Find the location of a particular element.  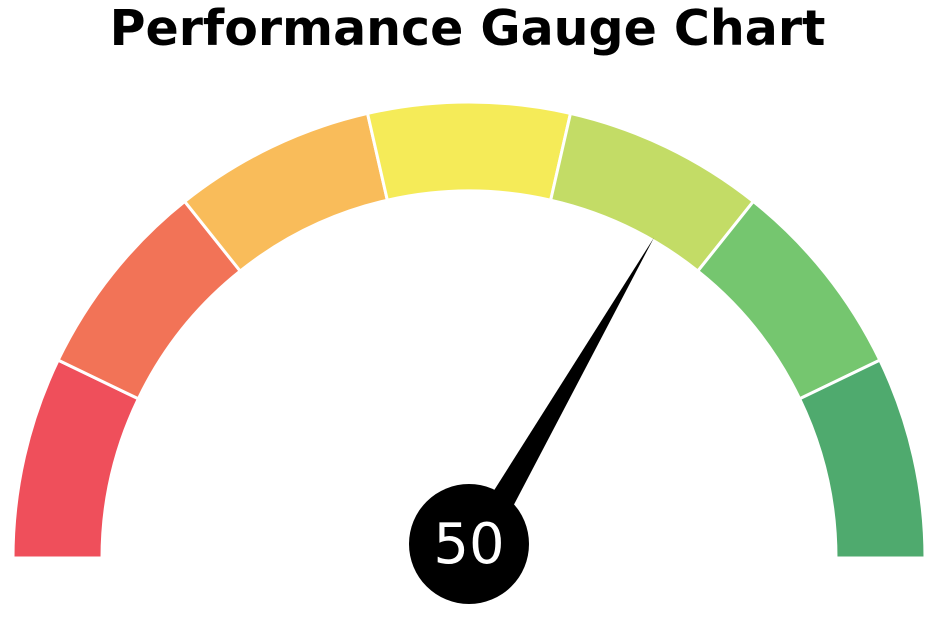

gauge-hub is located at coordinates (469, 544).